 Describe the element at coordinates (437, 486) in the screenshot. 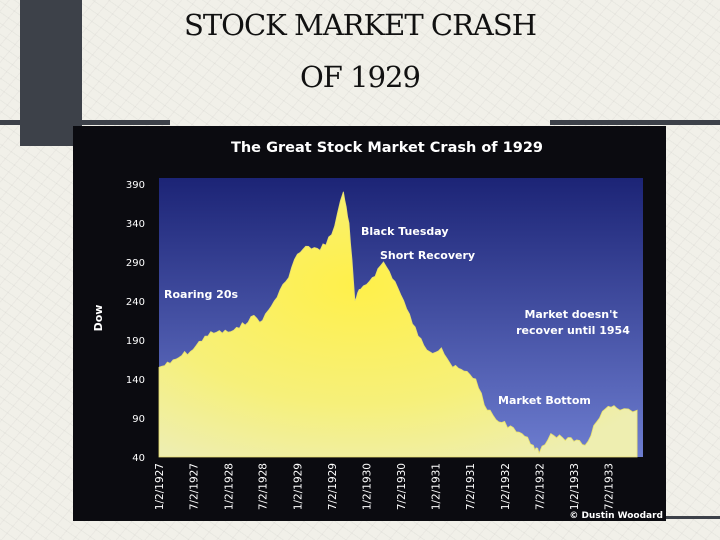

I see `x-tick-label: 1/2/1931` at that location.